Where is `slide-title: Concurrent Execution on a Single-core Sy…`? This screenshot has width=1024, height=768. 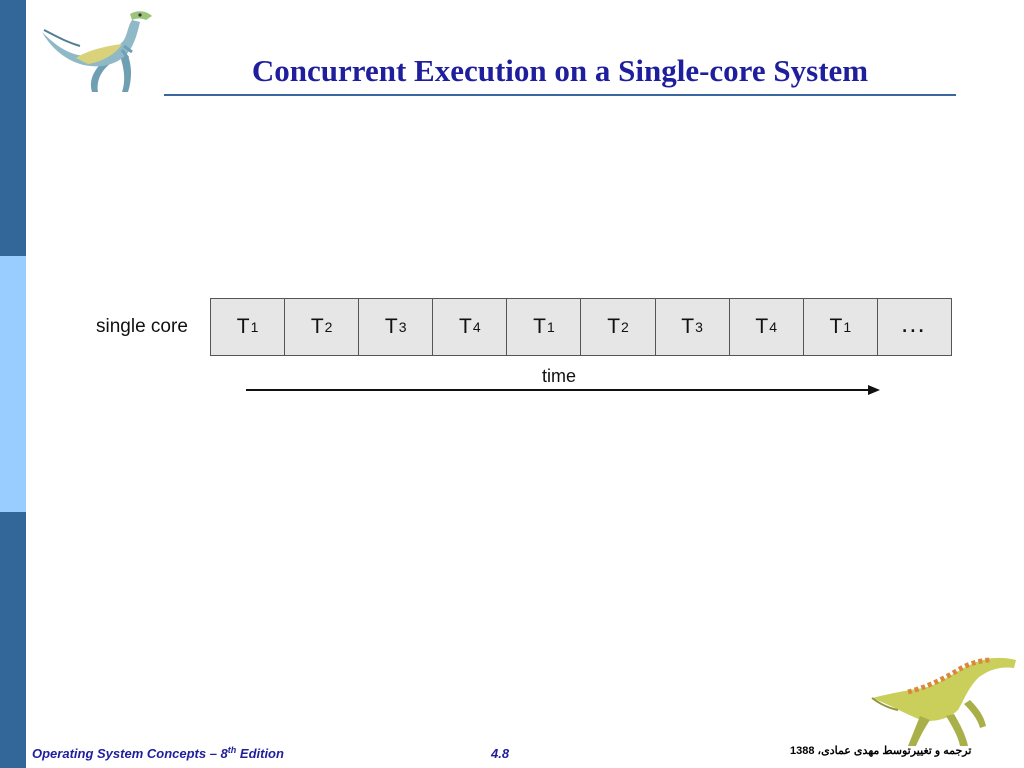 slide-title: Concurrent Execution on a Single-core Sy… is located at coordinates (560, 70).